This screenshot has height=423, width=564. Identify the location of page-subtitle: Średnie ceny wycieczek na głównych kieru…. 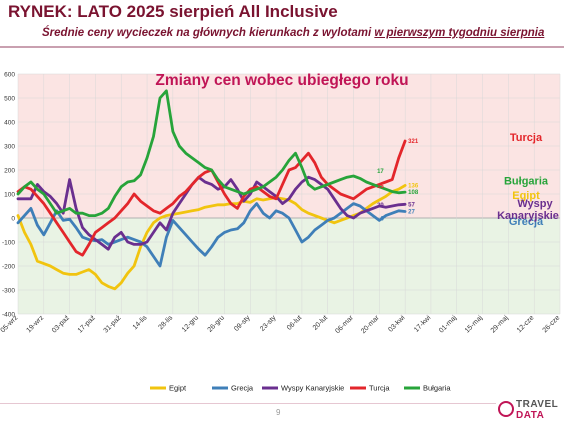
(293, 33).